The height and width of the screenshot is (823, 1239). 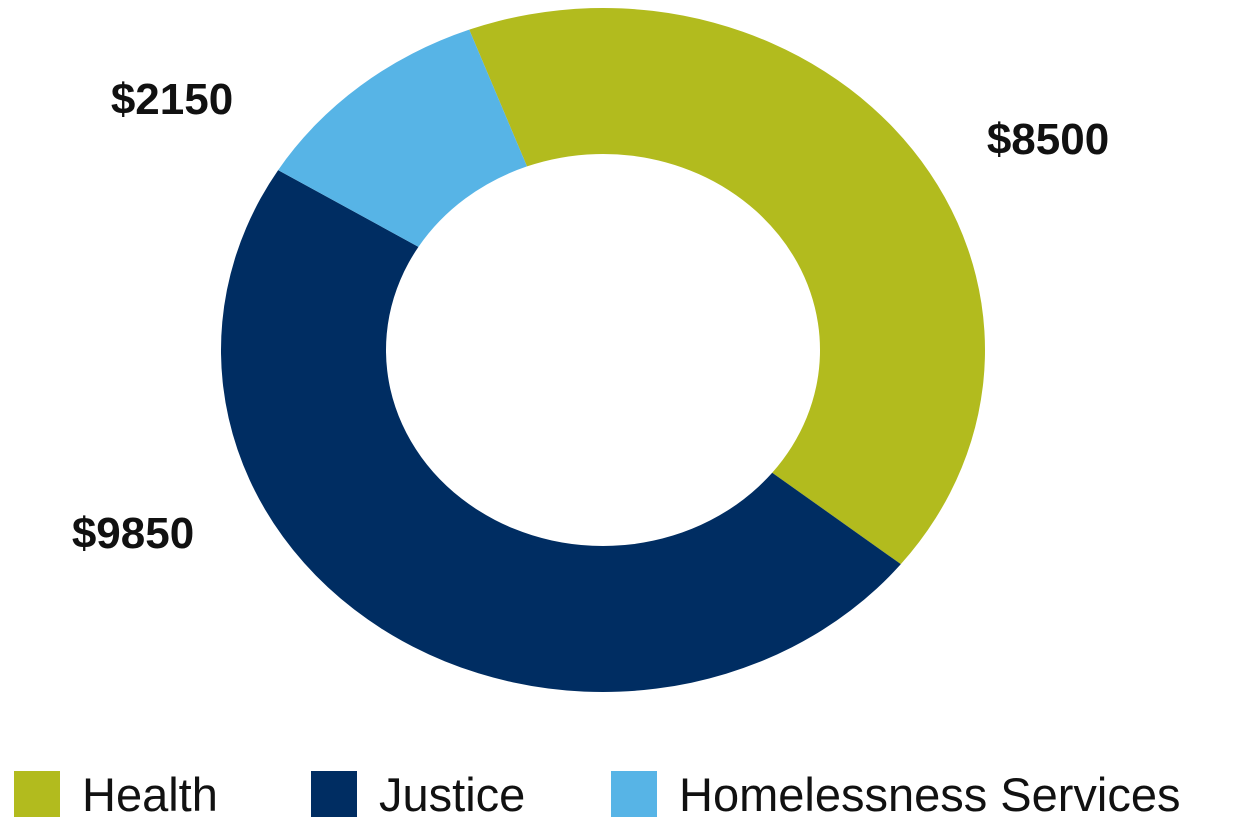 What do you see at coordinates (334, 794) in the screenshot?
I see `legend-swatch-justice` at bounding box center [334, 794].